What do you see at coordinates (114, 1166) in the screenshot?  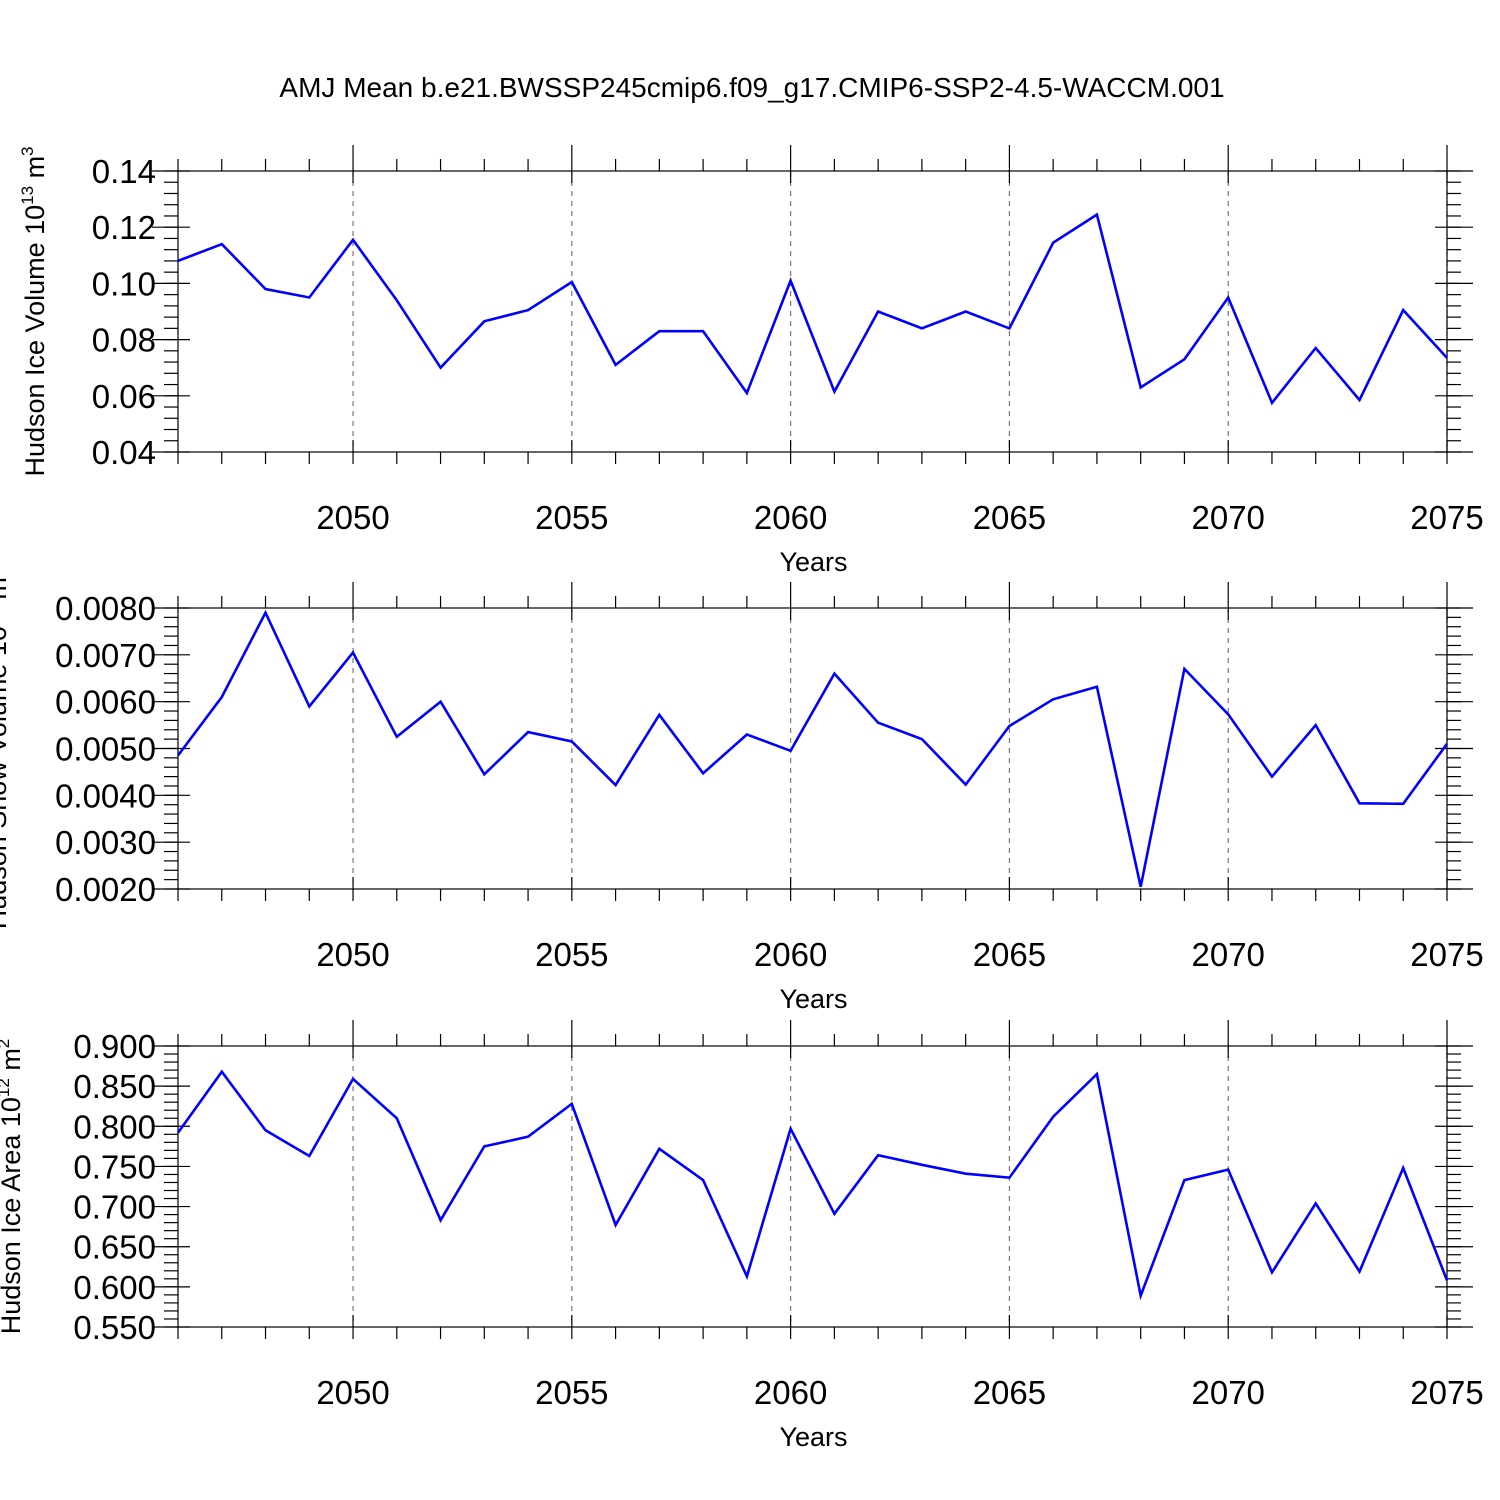 I see `y-tick-label: 0.750` at bounding box center [114, 1166].